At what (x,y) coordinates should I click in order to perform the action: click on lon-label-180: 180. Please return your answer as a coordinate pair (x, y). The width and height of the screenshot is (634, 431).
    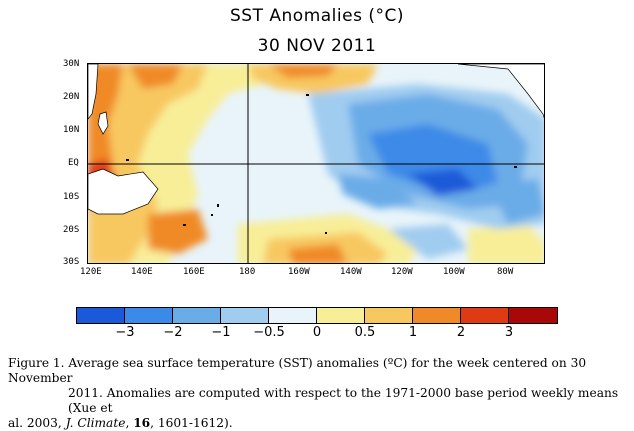
    Looking at the image, I should click on (247, 272).